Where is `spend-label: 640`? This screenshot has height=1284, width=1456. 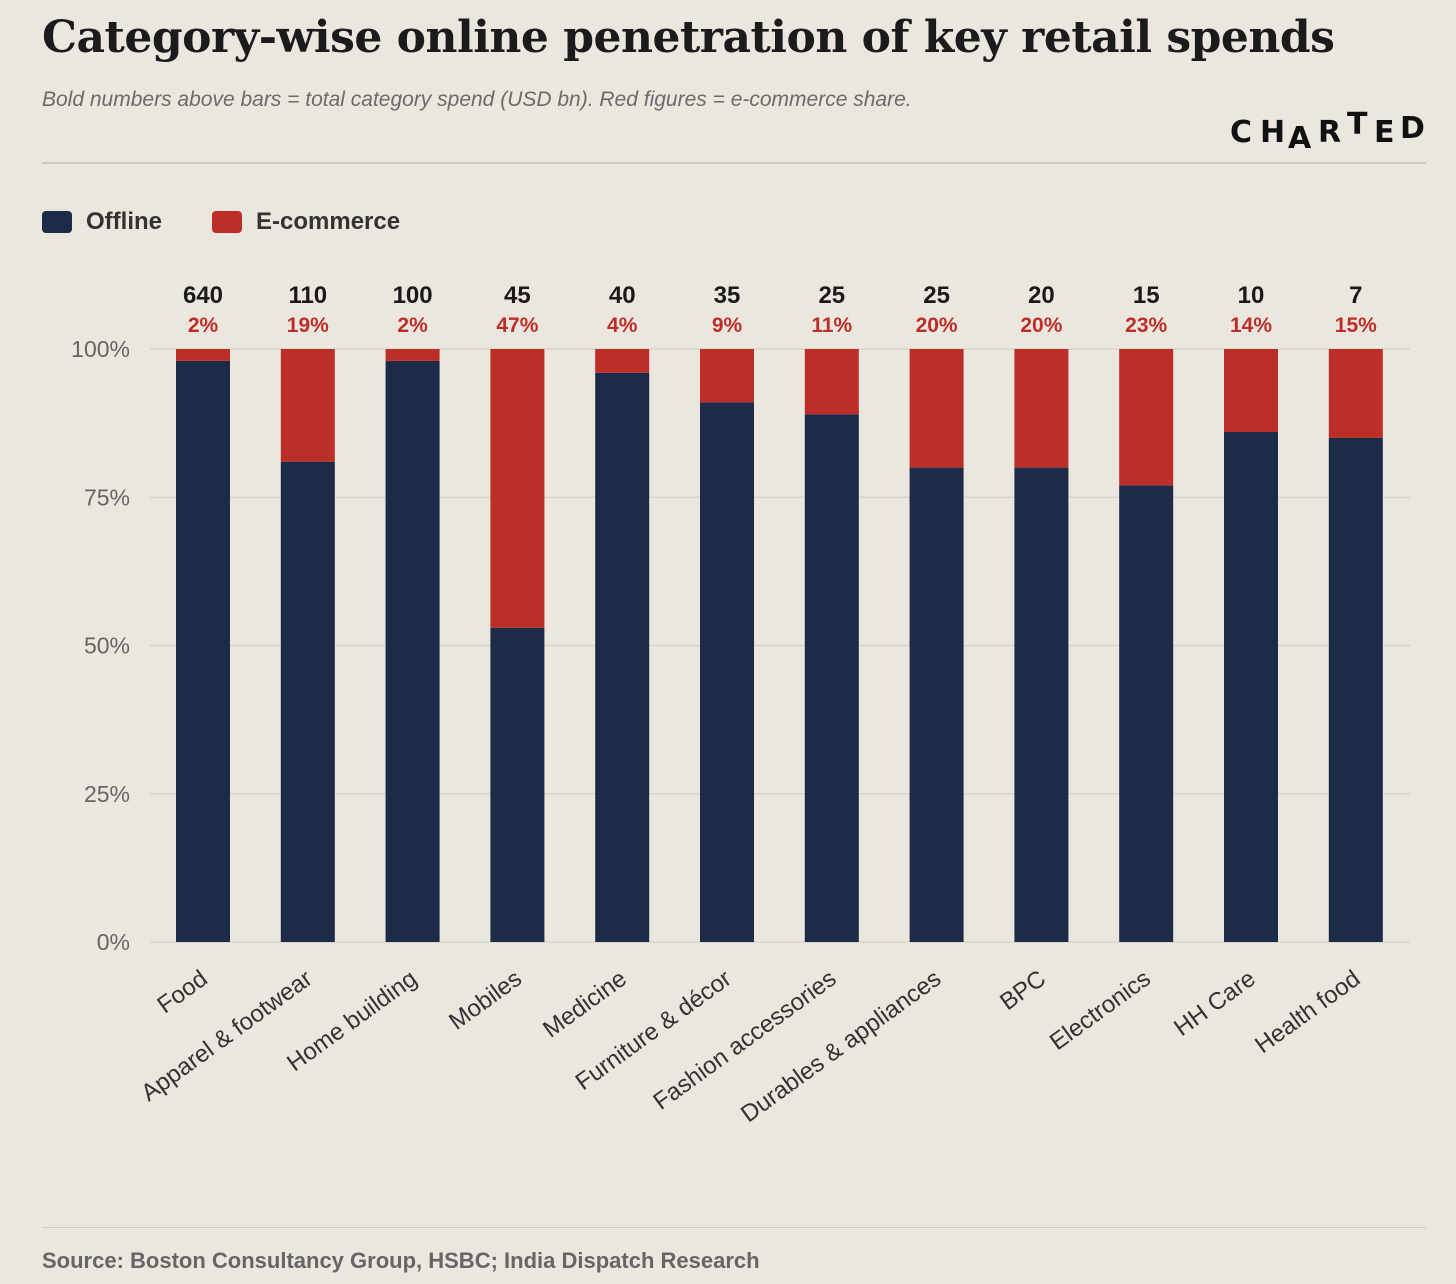 spend-label: 640 is located at coordinates (203, 295).